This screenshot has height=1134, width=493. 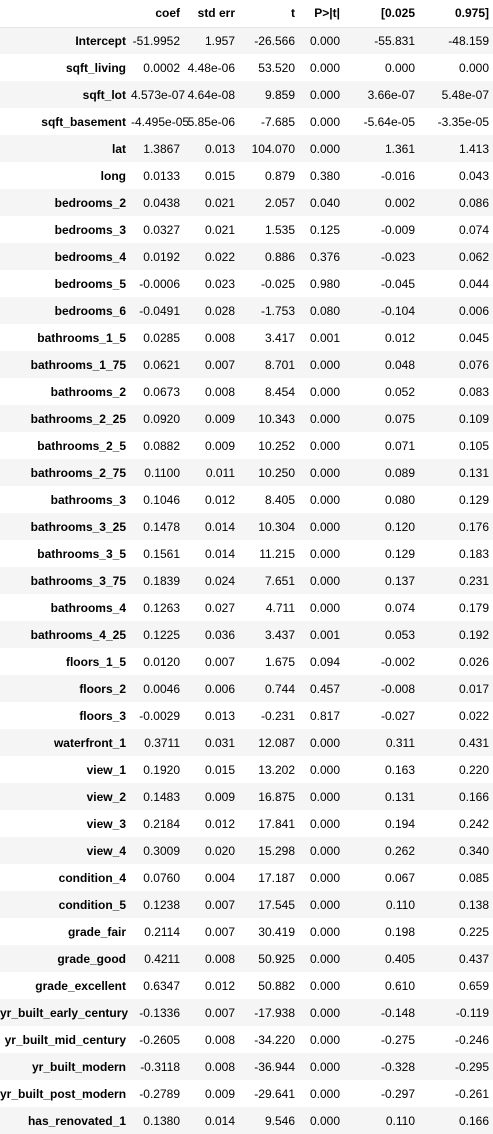 I want to click on variable-name: condition_5, so click(x=92, y=904).